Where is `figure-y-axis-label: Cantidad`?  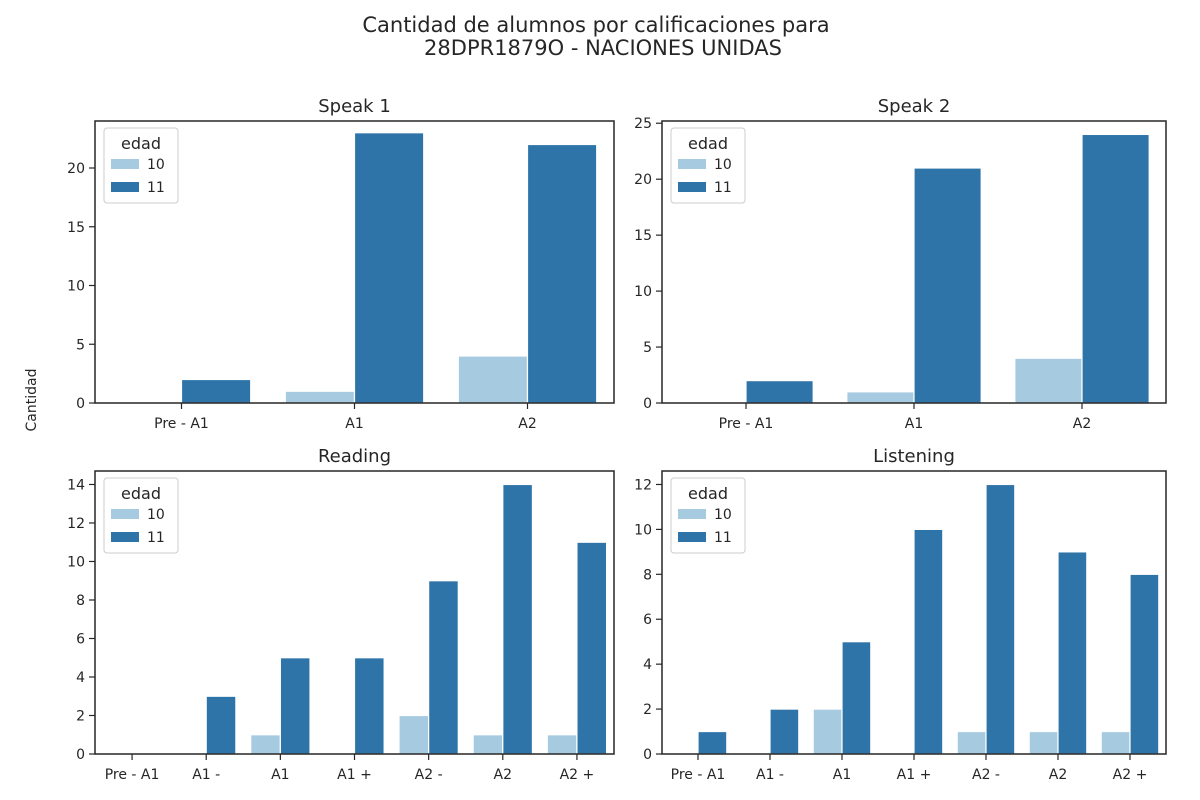 figure-y-axis-label: Cantidad is located at coordinates (32, 400).